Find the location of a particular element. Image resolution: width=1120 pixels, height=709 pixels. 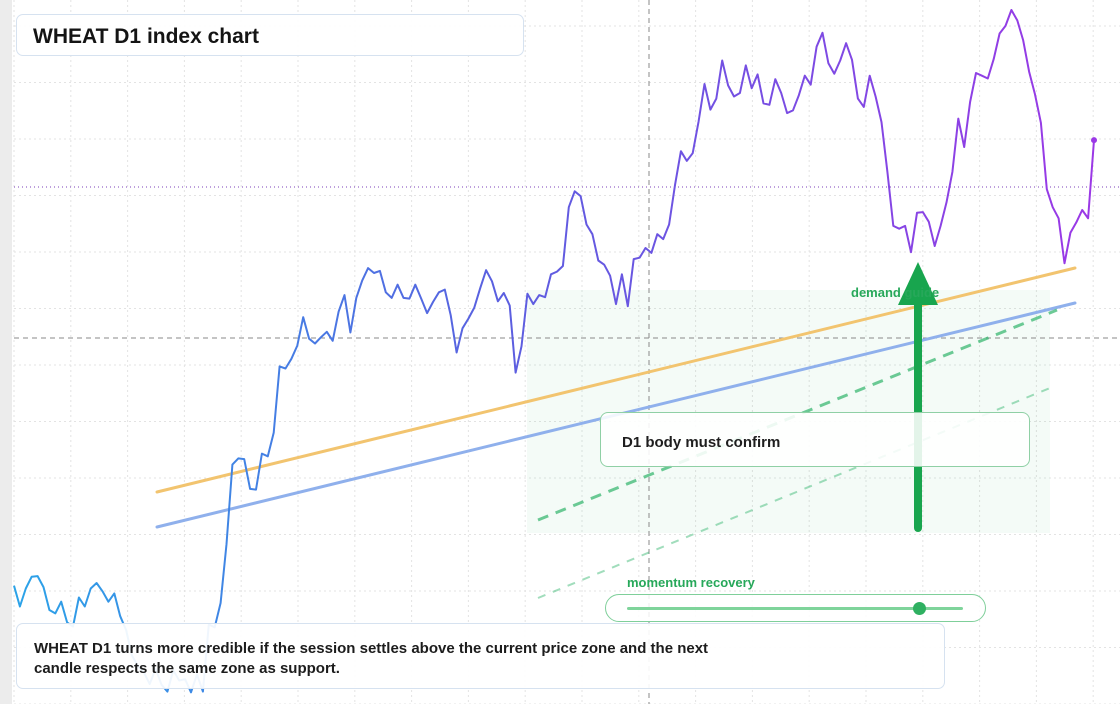

arrow-head is located at coordinates (918, 283).